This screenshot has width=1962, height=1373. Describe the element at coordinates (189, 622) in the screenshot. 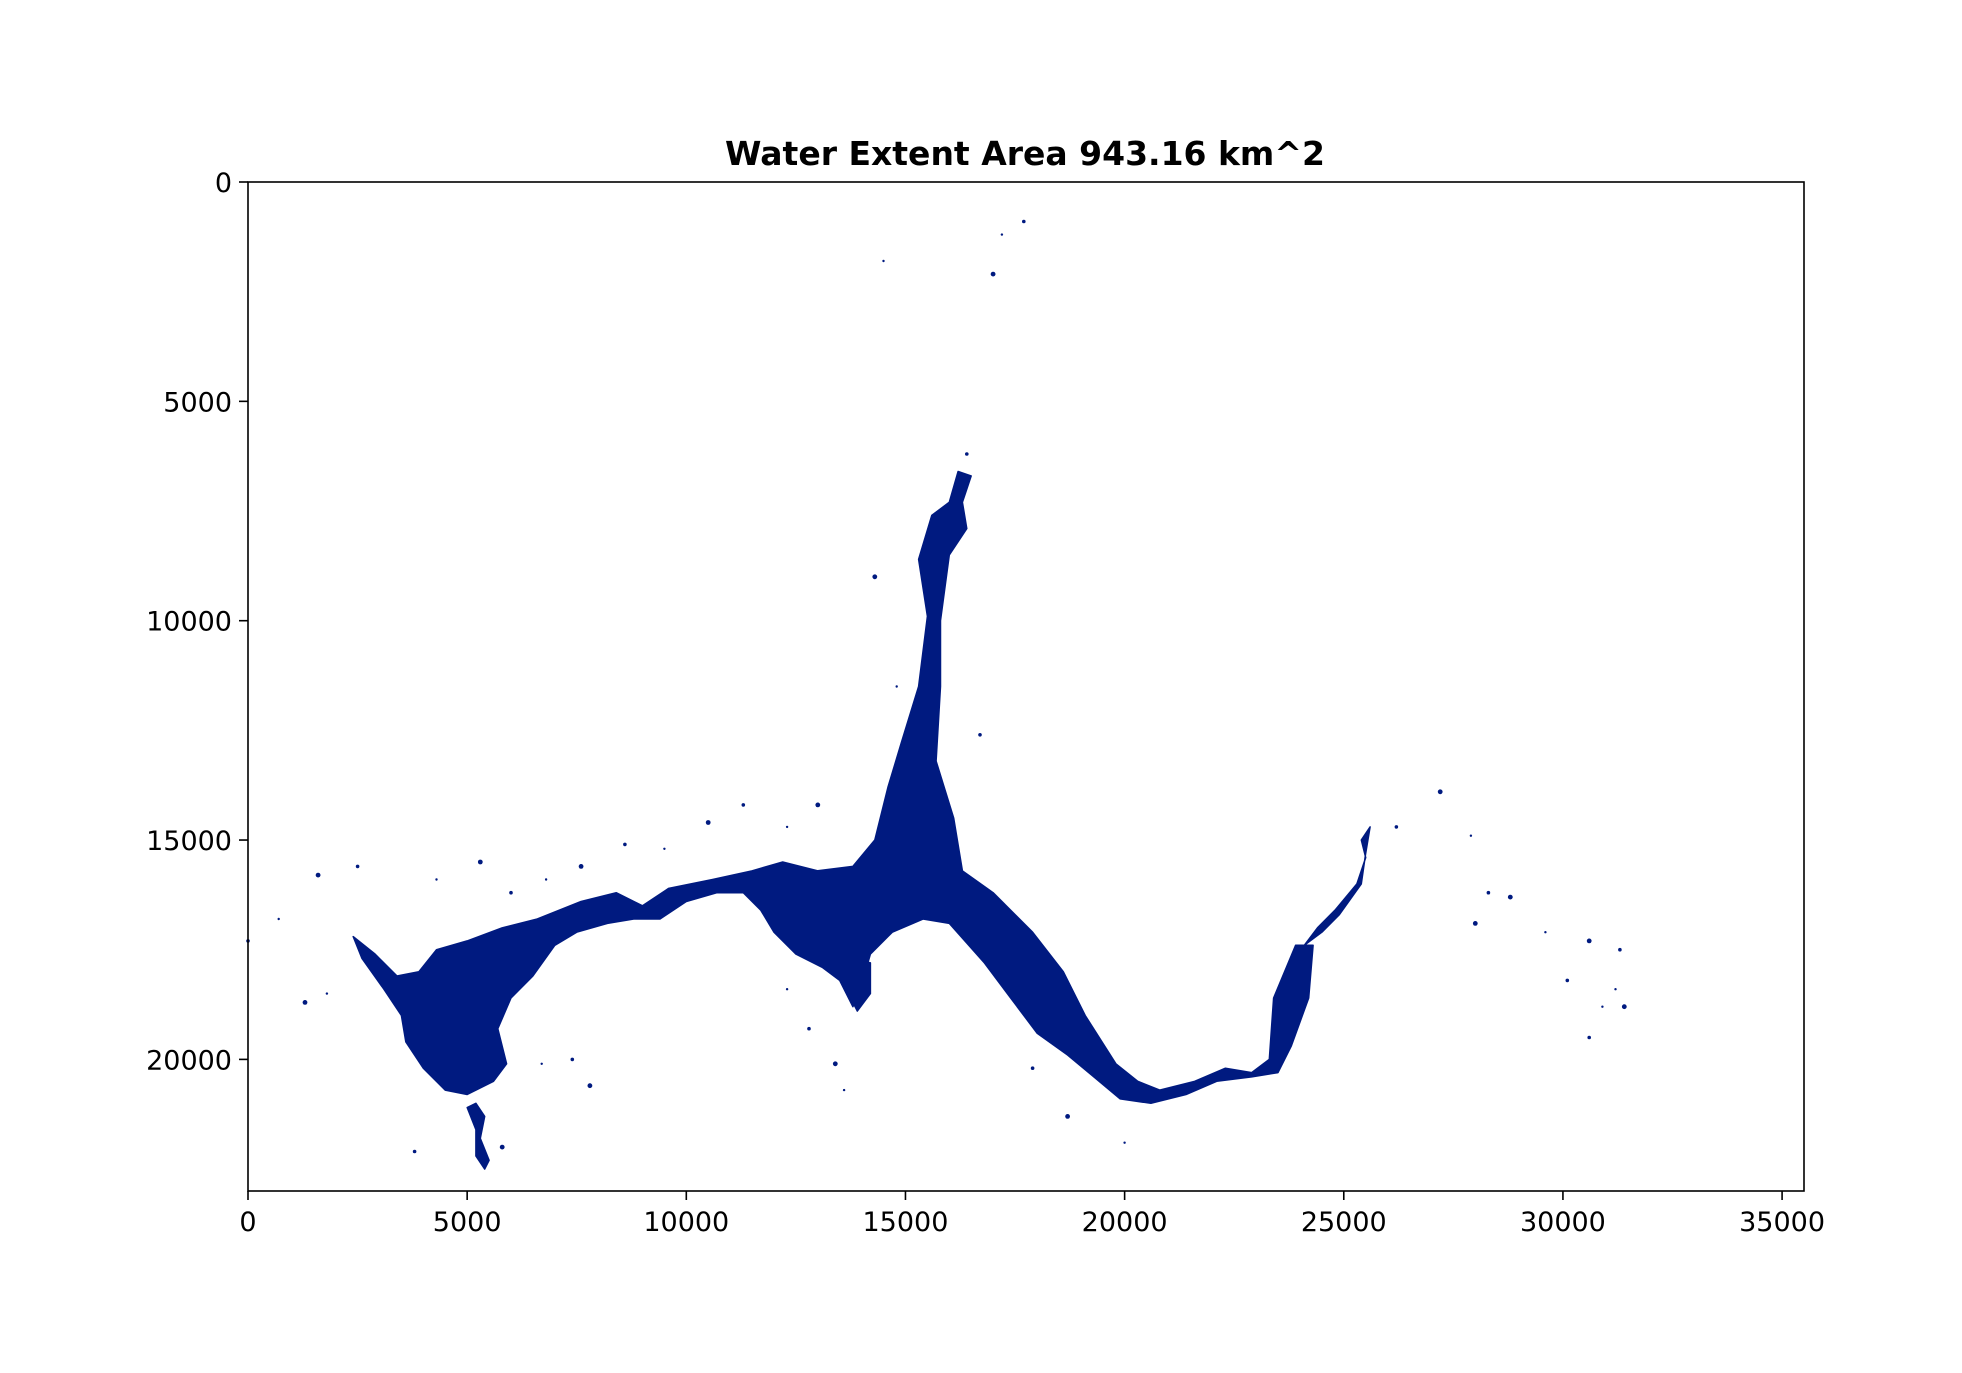

I see `y-tick-label: 10000` at that location.